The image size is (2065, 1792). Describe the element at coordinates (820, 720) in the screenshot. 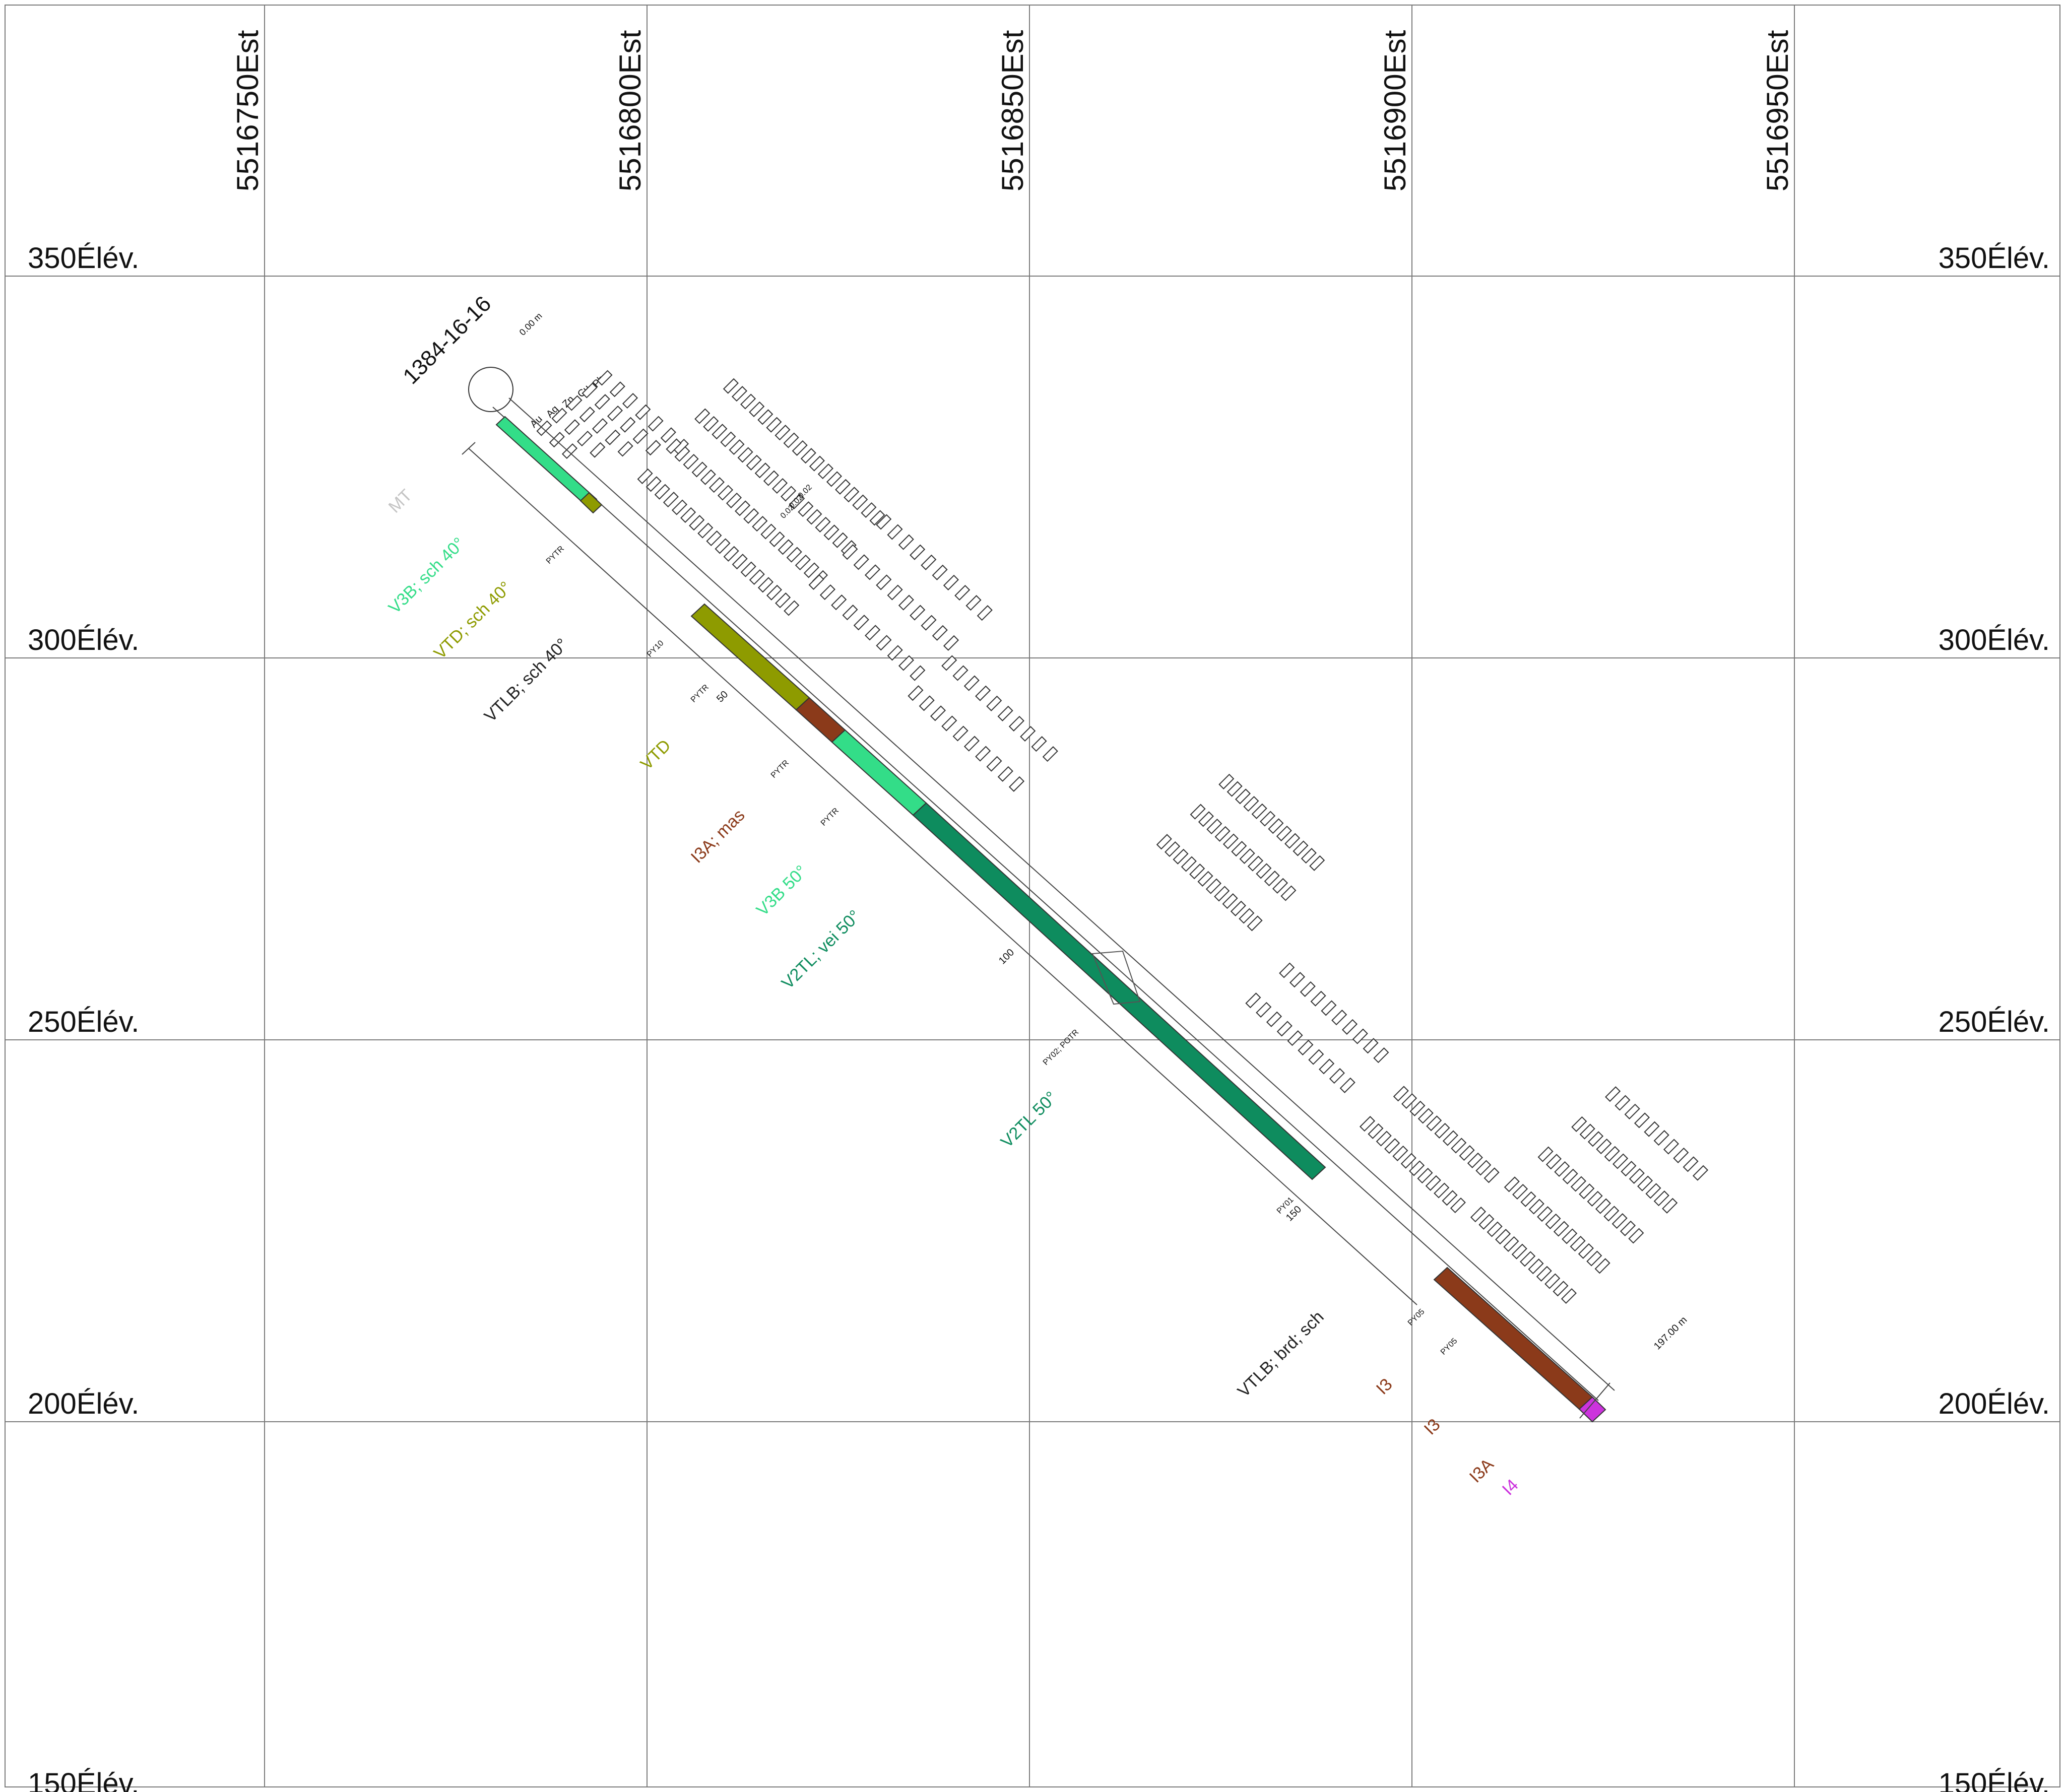

I see `interval-i3a` at that location.